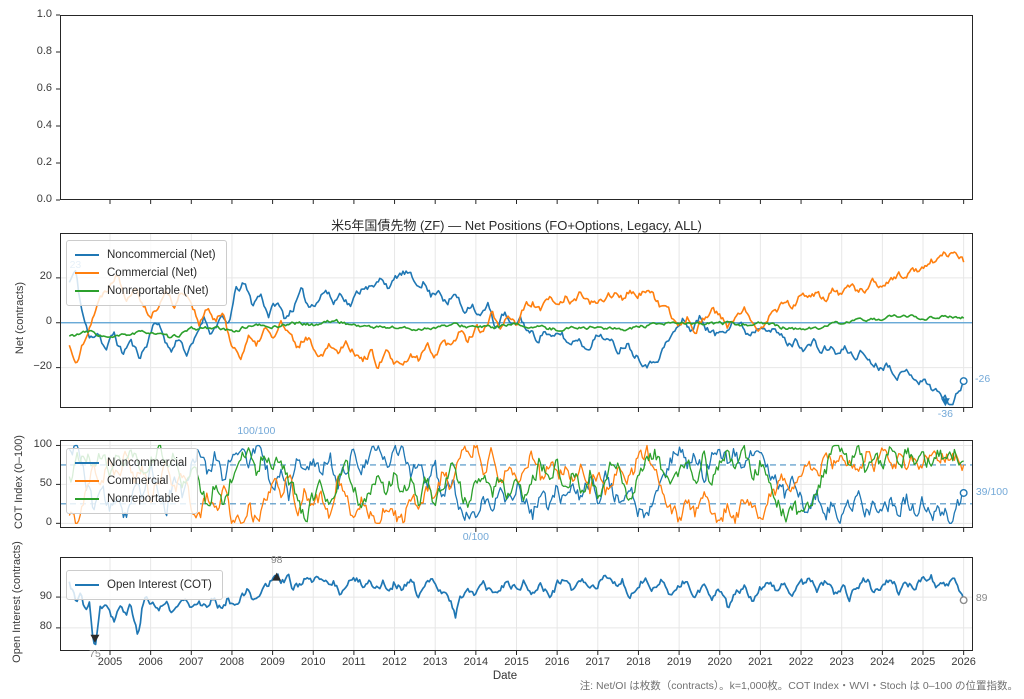  What do you see at coordinates (232, 662) in the screenshot?
I see `year-label-2008: 2008` at bounding box center [232, 662].